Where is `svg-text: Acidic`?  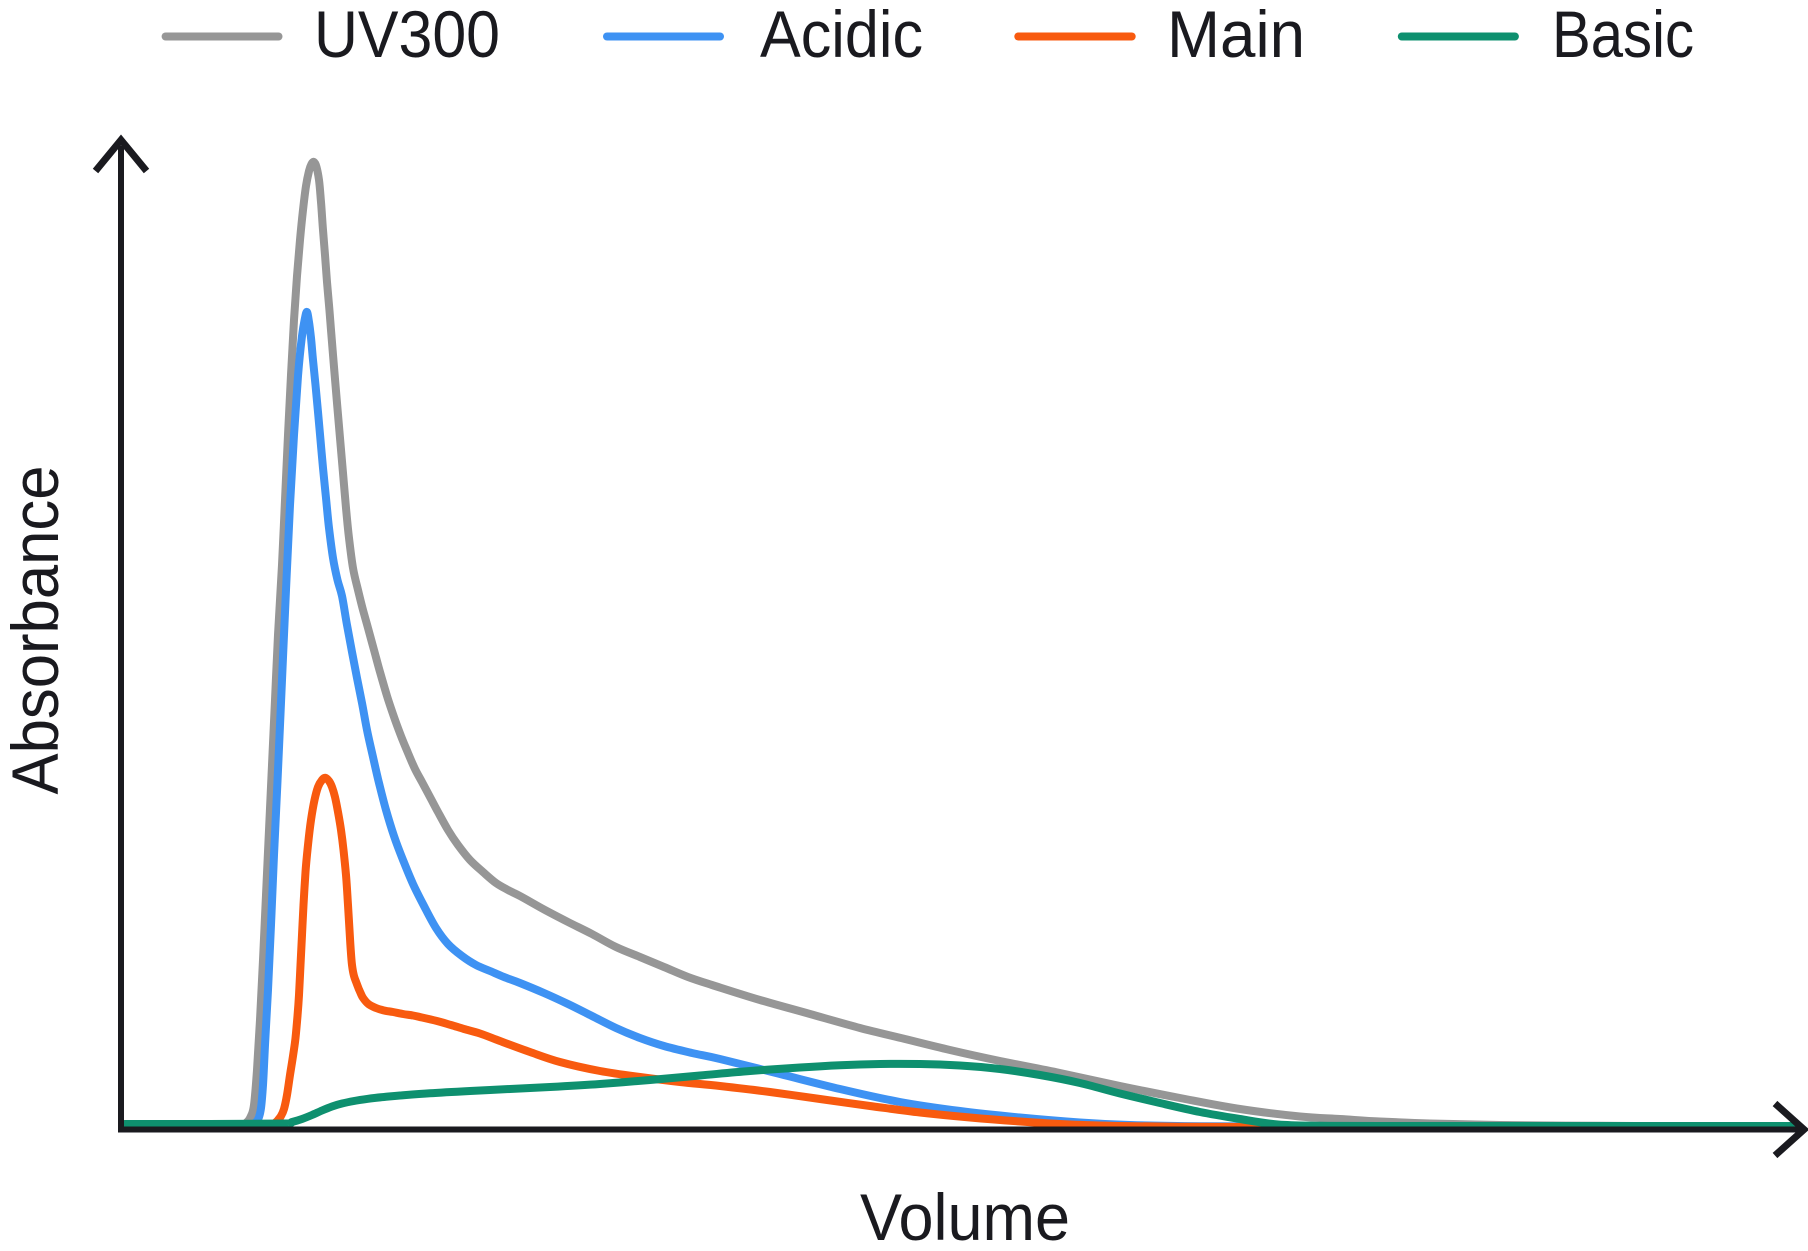
svg-text: Acidic is located at coordinates (841, 35).